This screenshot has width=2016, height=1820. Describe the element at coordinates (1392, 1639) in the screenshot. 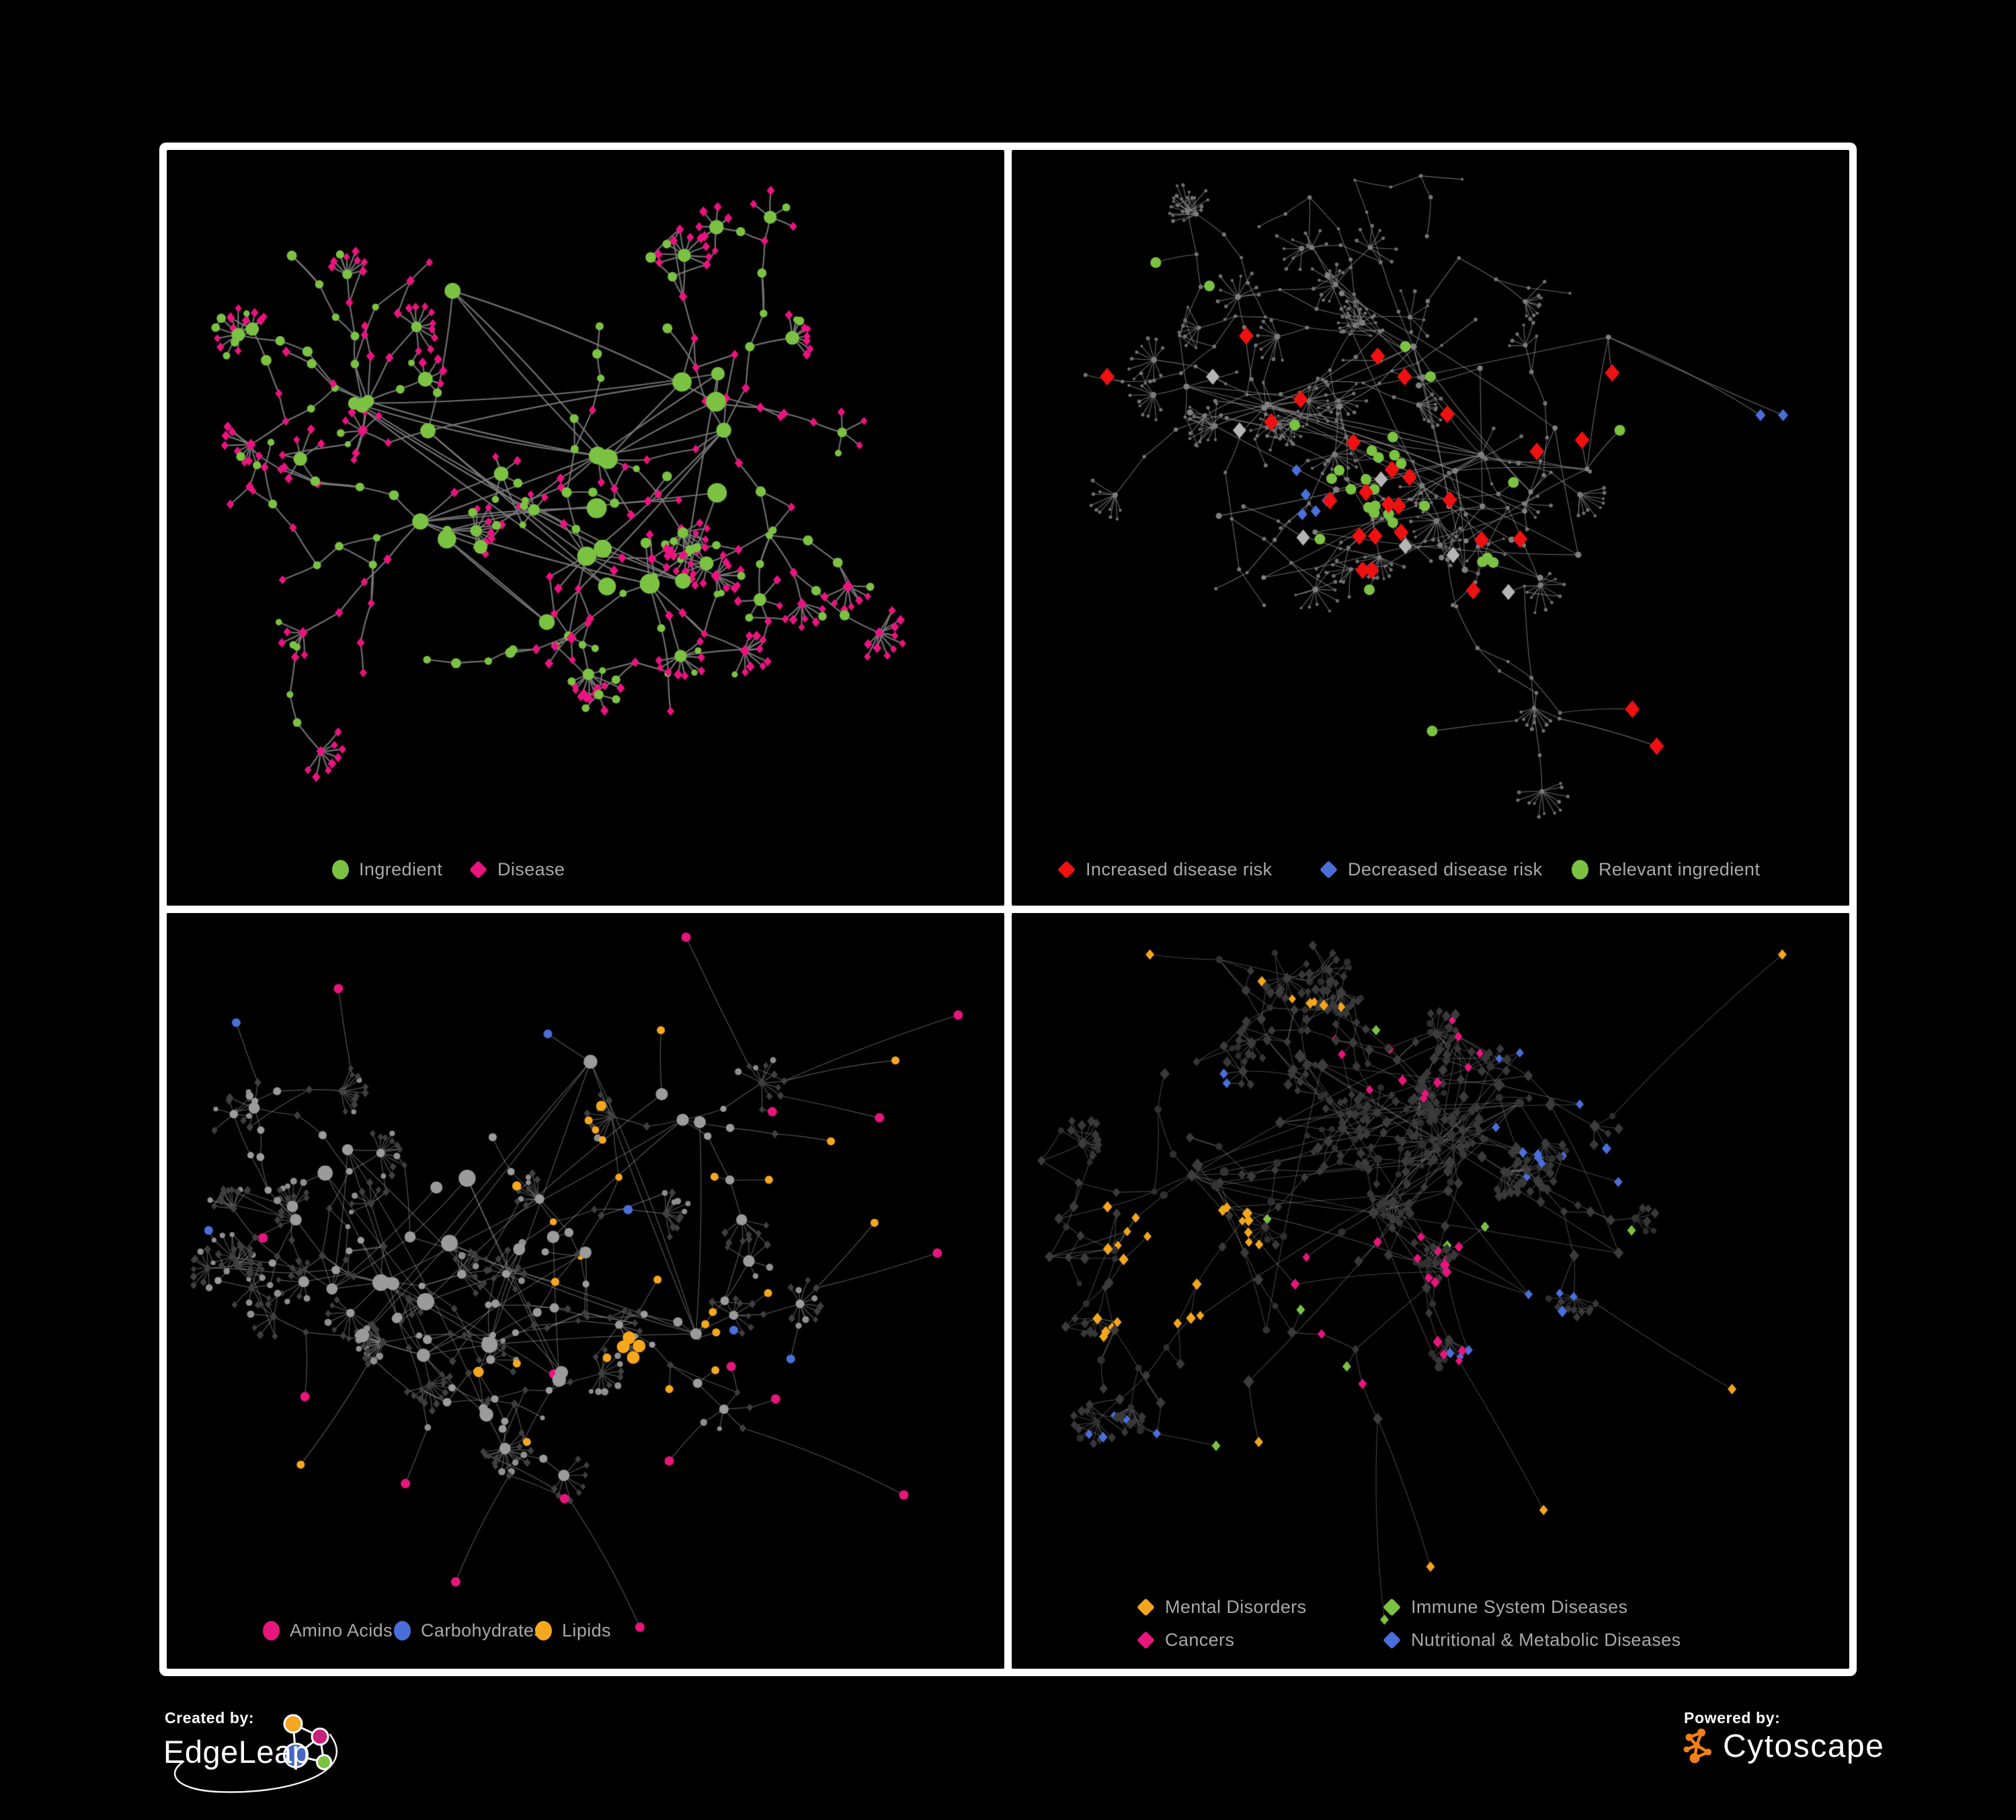

I see `nutritional-metabolic-marker` at that location.